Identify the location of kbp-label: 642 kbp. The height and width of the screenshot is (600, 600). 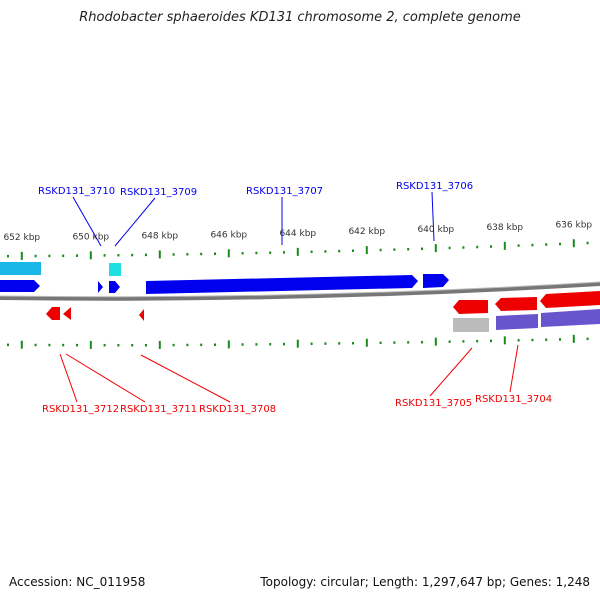
(366, 232).